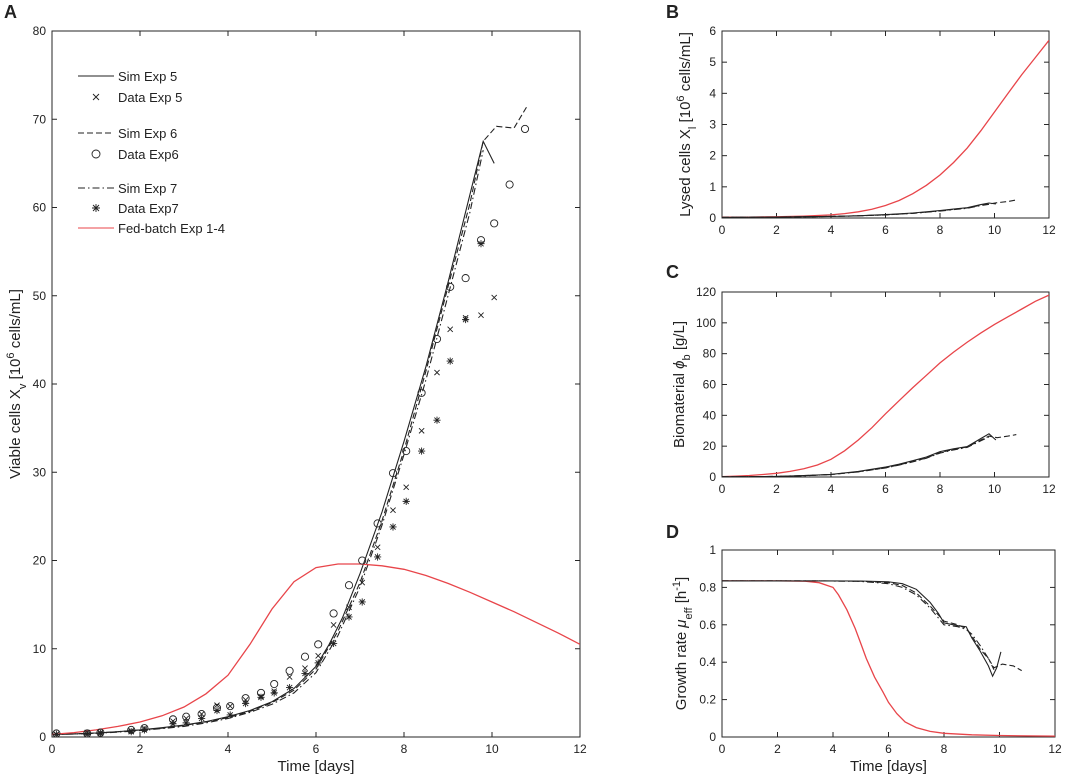 This screenshot has height=780, width=1065. I want to click on y-axis-label-part-c-2: b, so click(687, 357).